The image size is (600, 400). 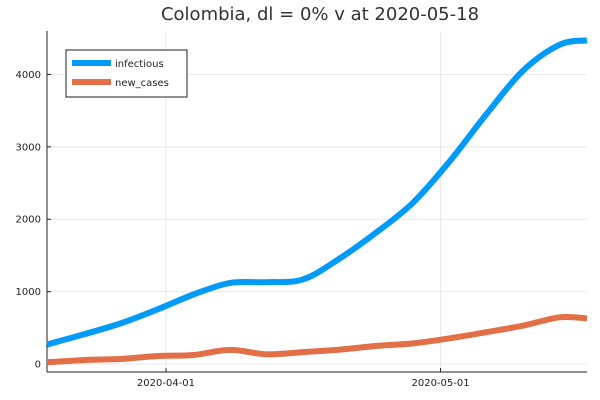 I want to click on legend-box, so click(x=126, y=73).